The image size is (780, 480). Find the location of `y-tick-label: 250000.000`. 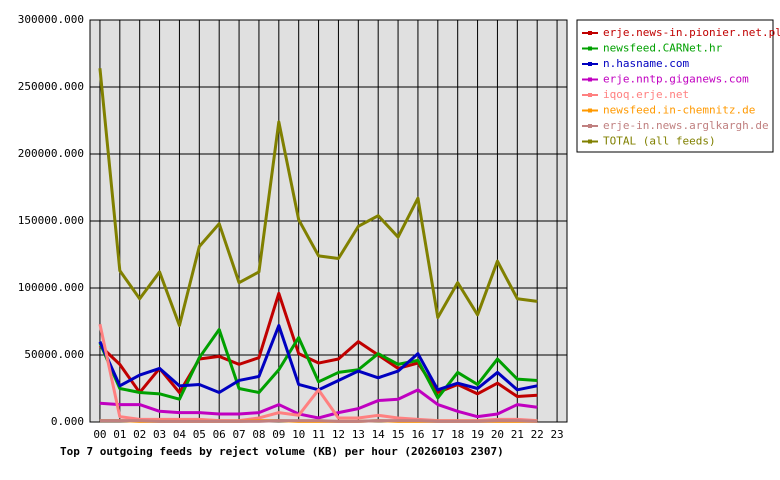

y-tick-label: 250000.000 is located at coordinates (51, 86).